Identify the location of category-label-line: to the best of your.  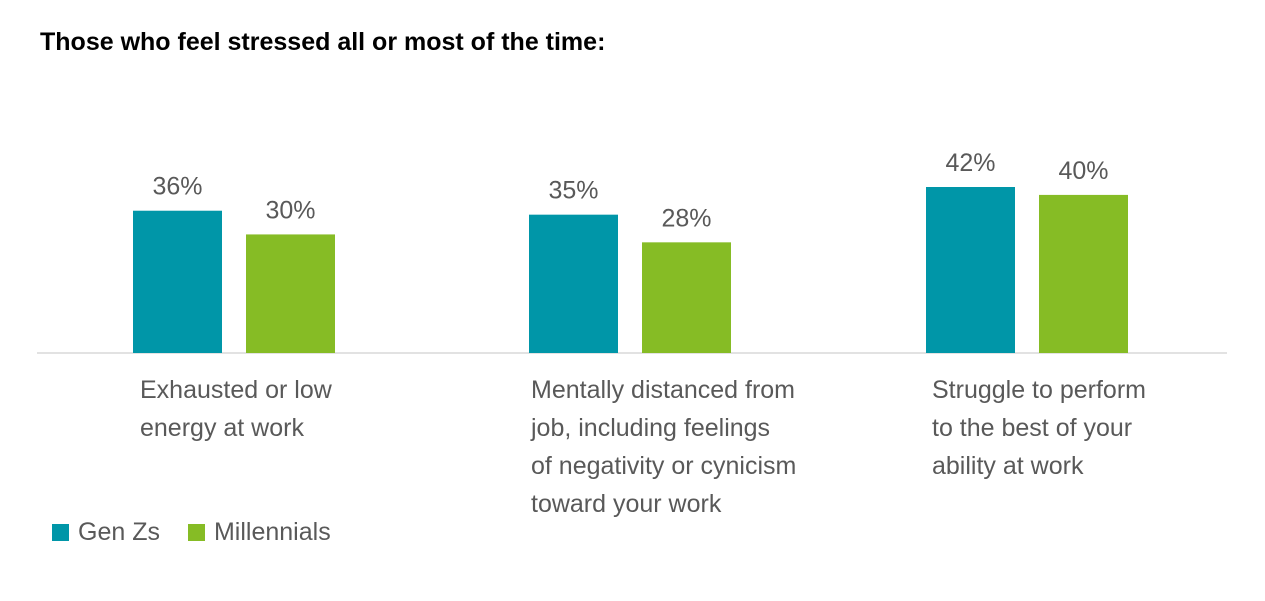
(1032, 428).